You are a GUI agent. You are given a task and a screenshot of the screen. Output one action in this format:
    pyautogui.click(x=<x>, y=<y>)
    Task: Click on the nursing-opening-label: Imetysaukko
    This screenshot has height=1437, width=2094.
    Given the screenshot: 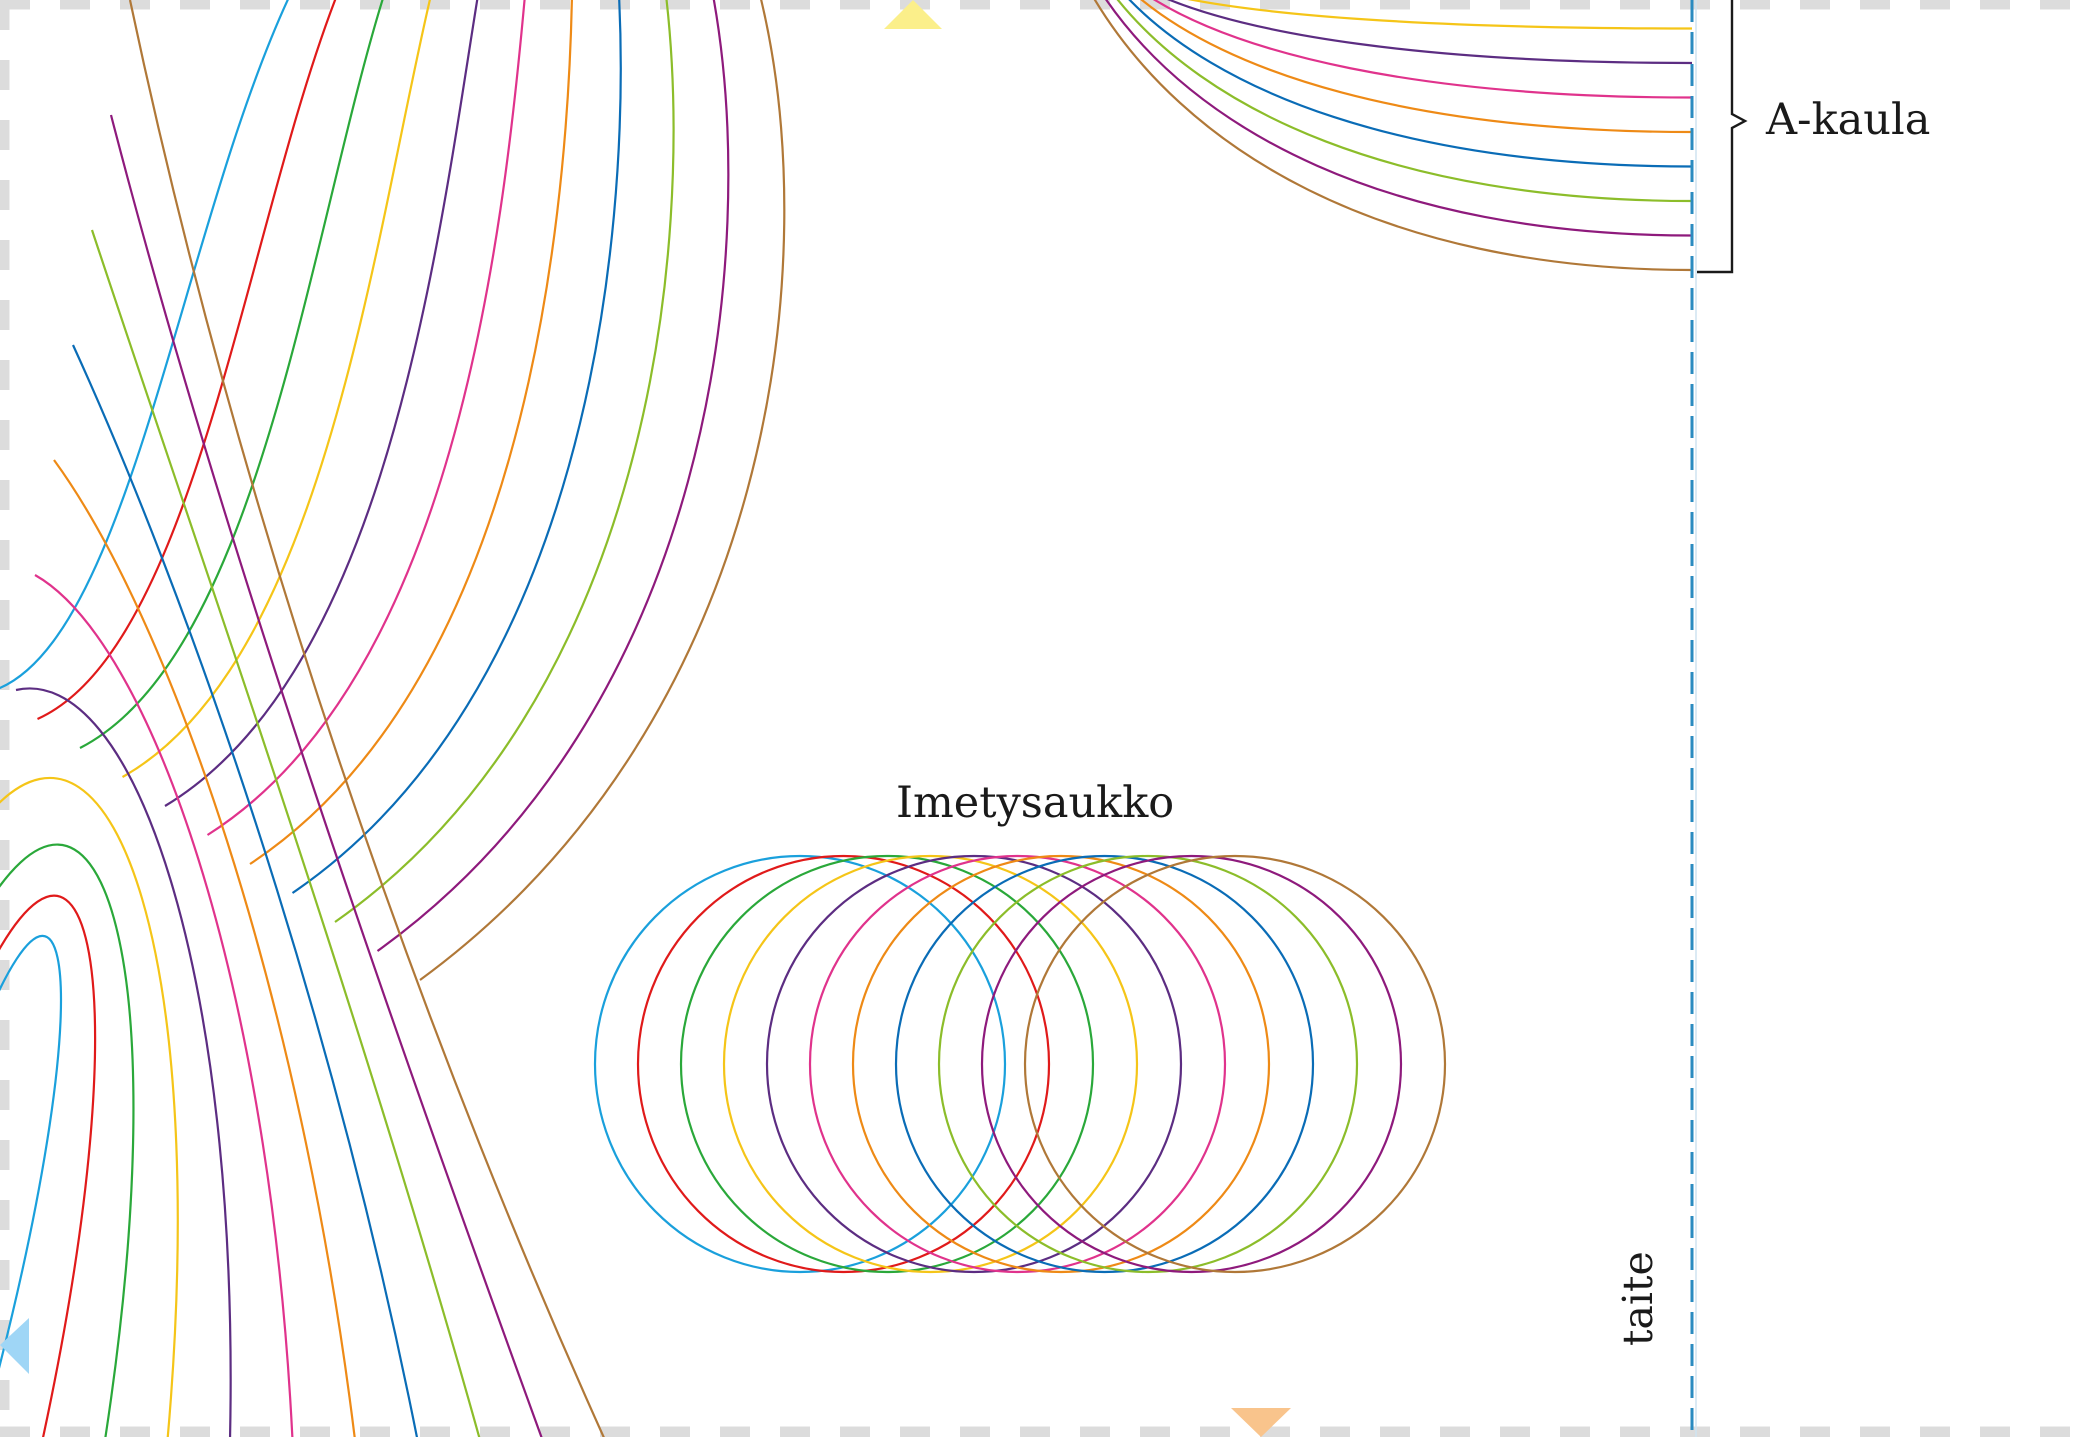 What is the action you would take?
    pyautogui.click(x=1035, y=803)
    